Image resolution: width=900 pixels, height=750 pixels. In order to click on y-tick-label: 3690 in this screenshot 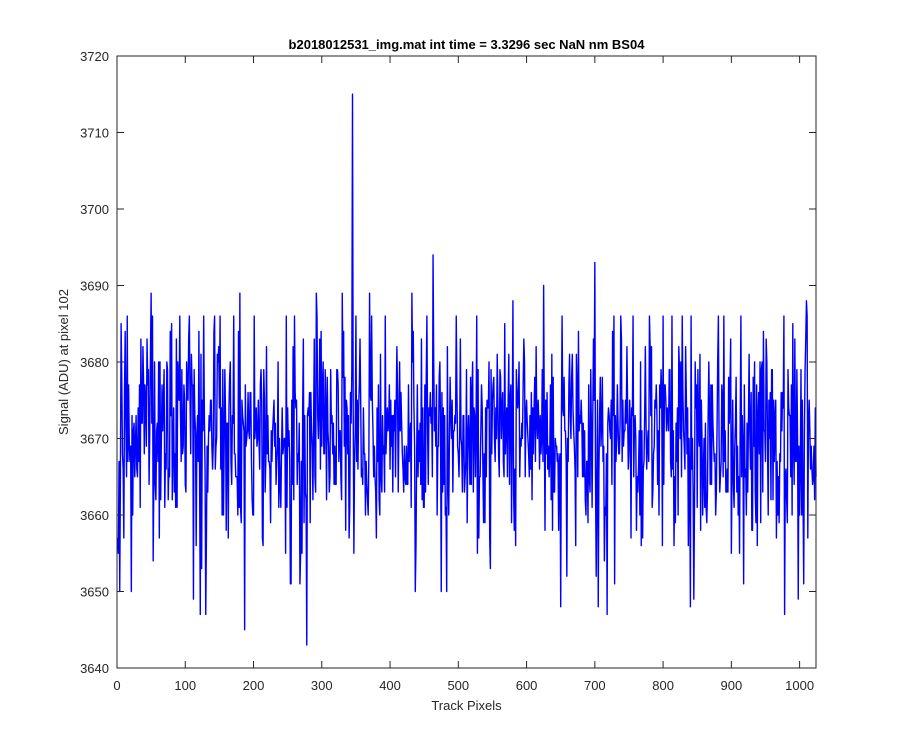, I will do `click(94, 286)`.